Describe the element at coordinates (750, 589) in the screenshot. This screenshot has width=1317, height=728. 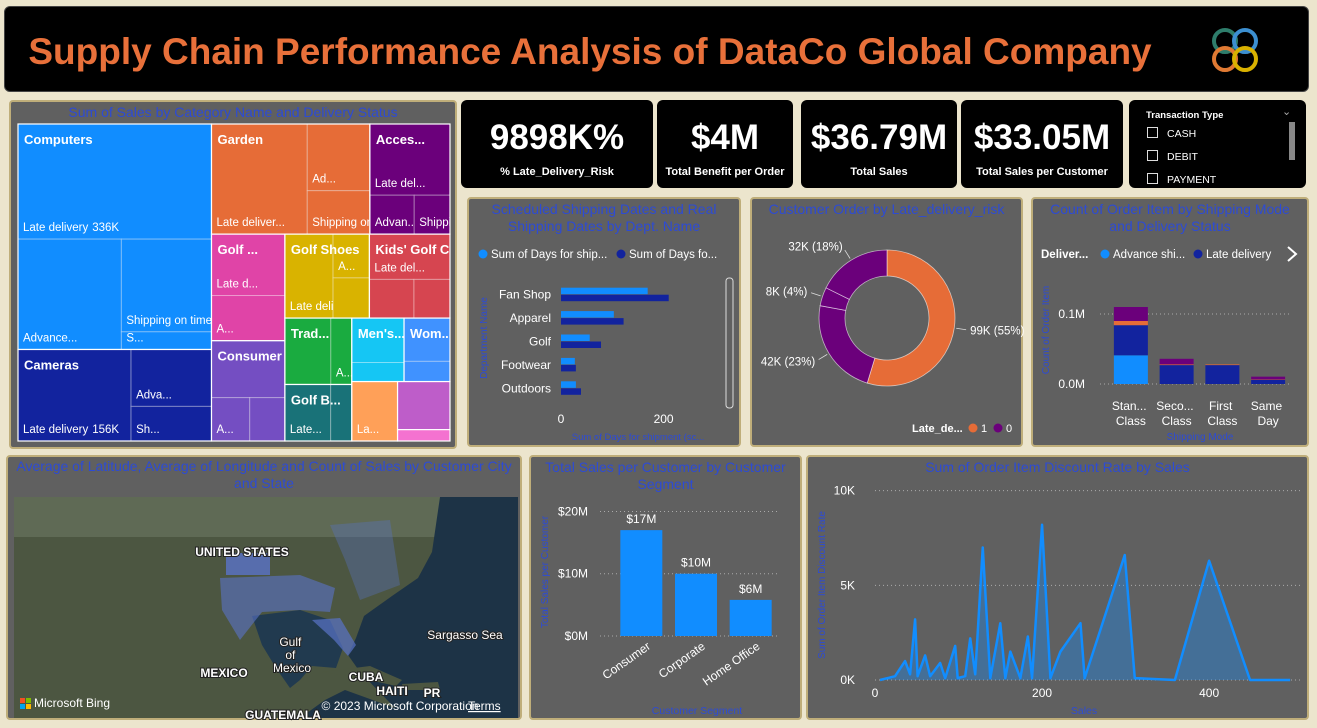
I see `data-label: $6M` at that location.